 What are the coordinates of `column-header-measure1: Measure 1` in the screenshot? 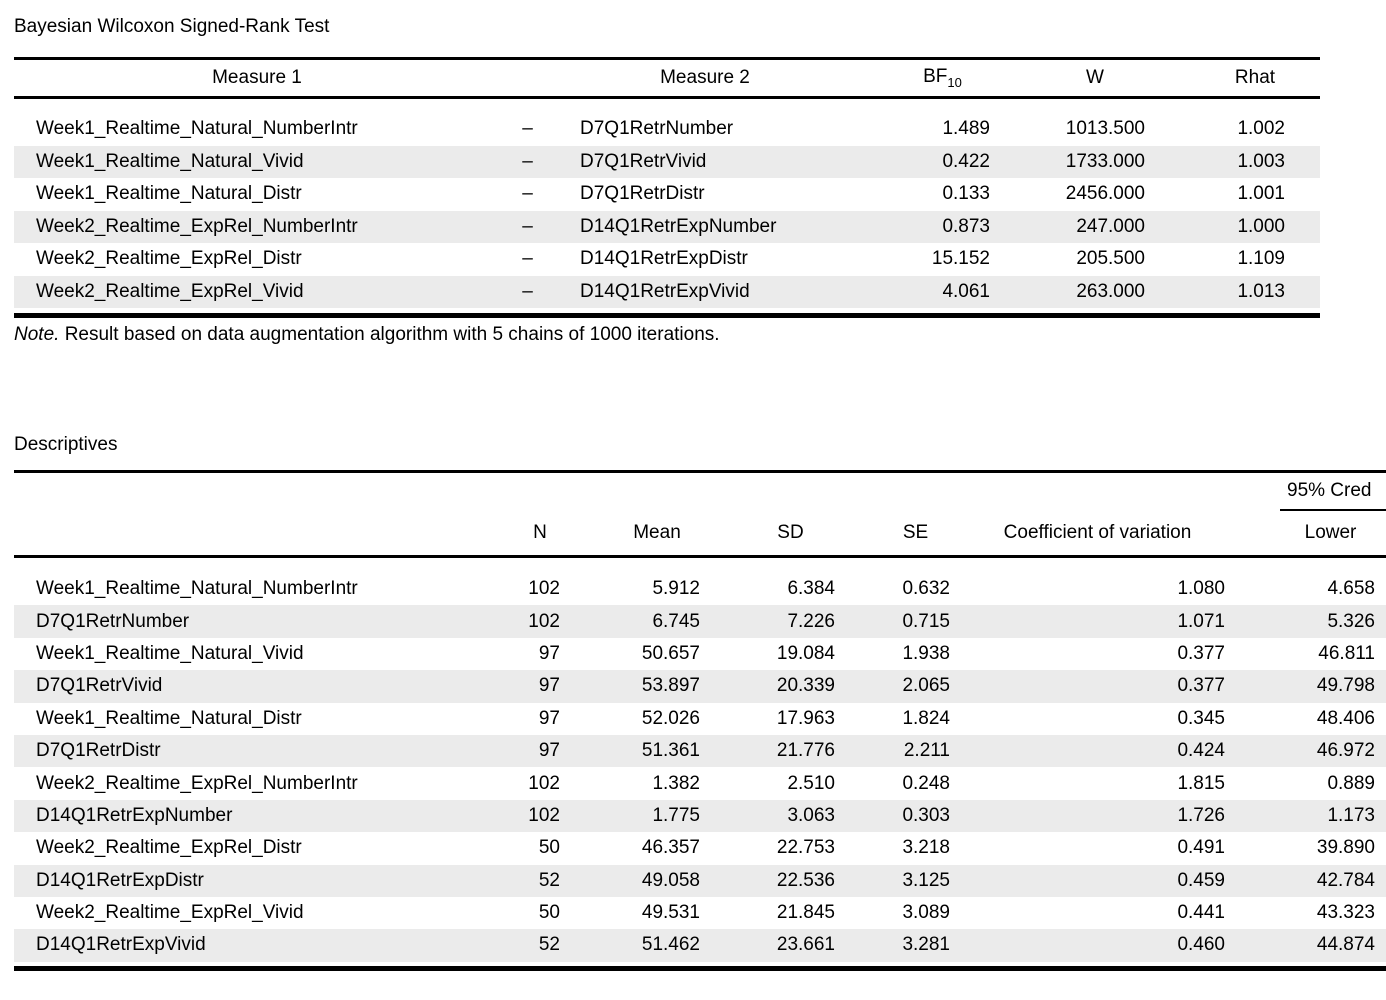 It's located at (257, 77).